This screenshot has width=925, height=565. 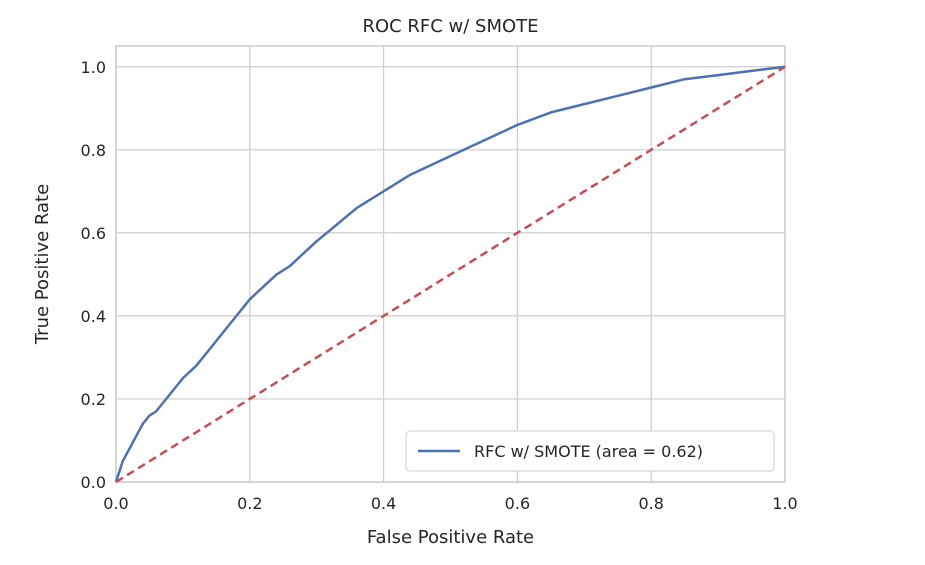 What do you see at coordinates (42, 264) in the screenshot?
I see `y-axis-label: True Positive Rate` at bounding box center [42, 264].